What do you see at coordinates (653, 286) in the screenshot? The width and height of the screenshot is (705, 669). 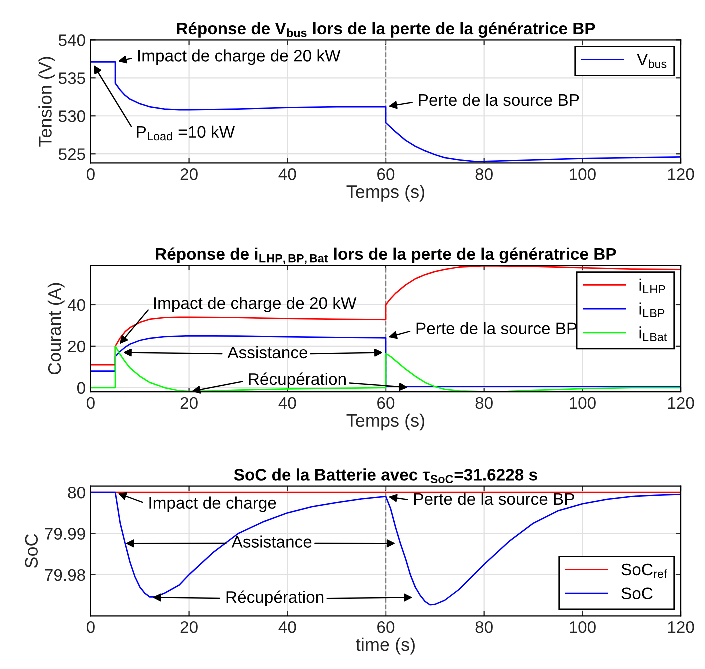 I see `legend-label: i$_{LHP}$` at bounding box center [653, 286].